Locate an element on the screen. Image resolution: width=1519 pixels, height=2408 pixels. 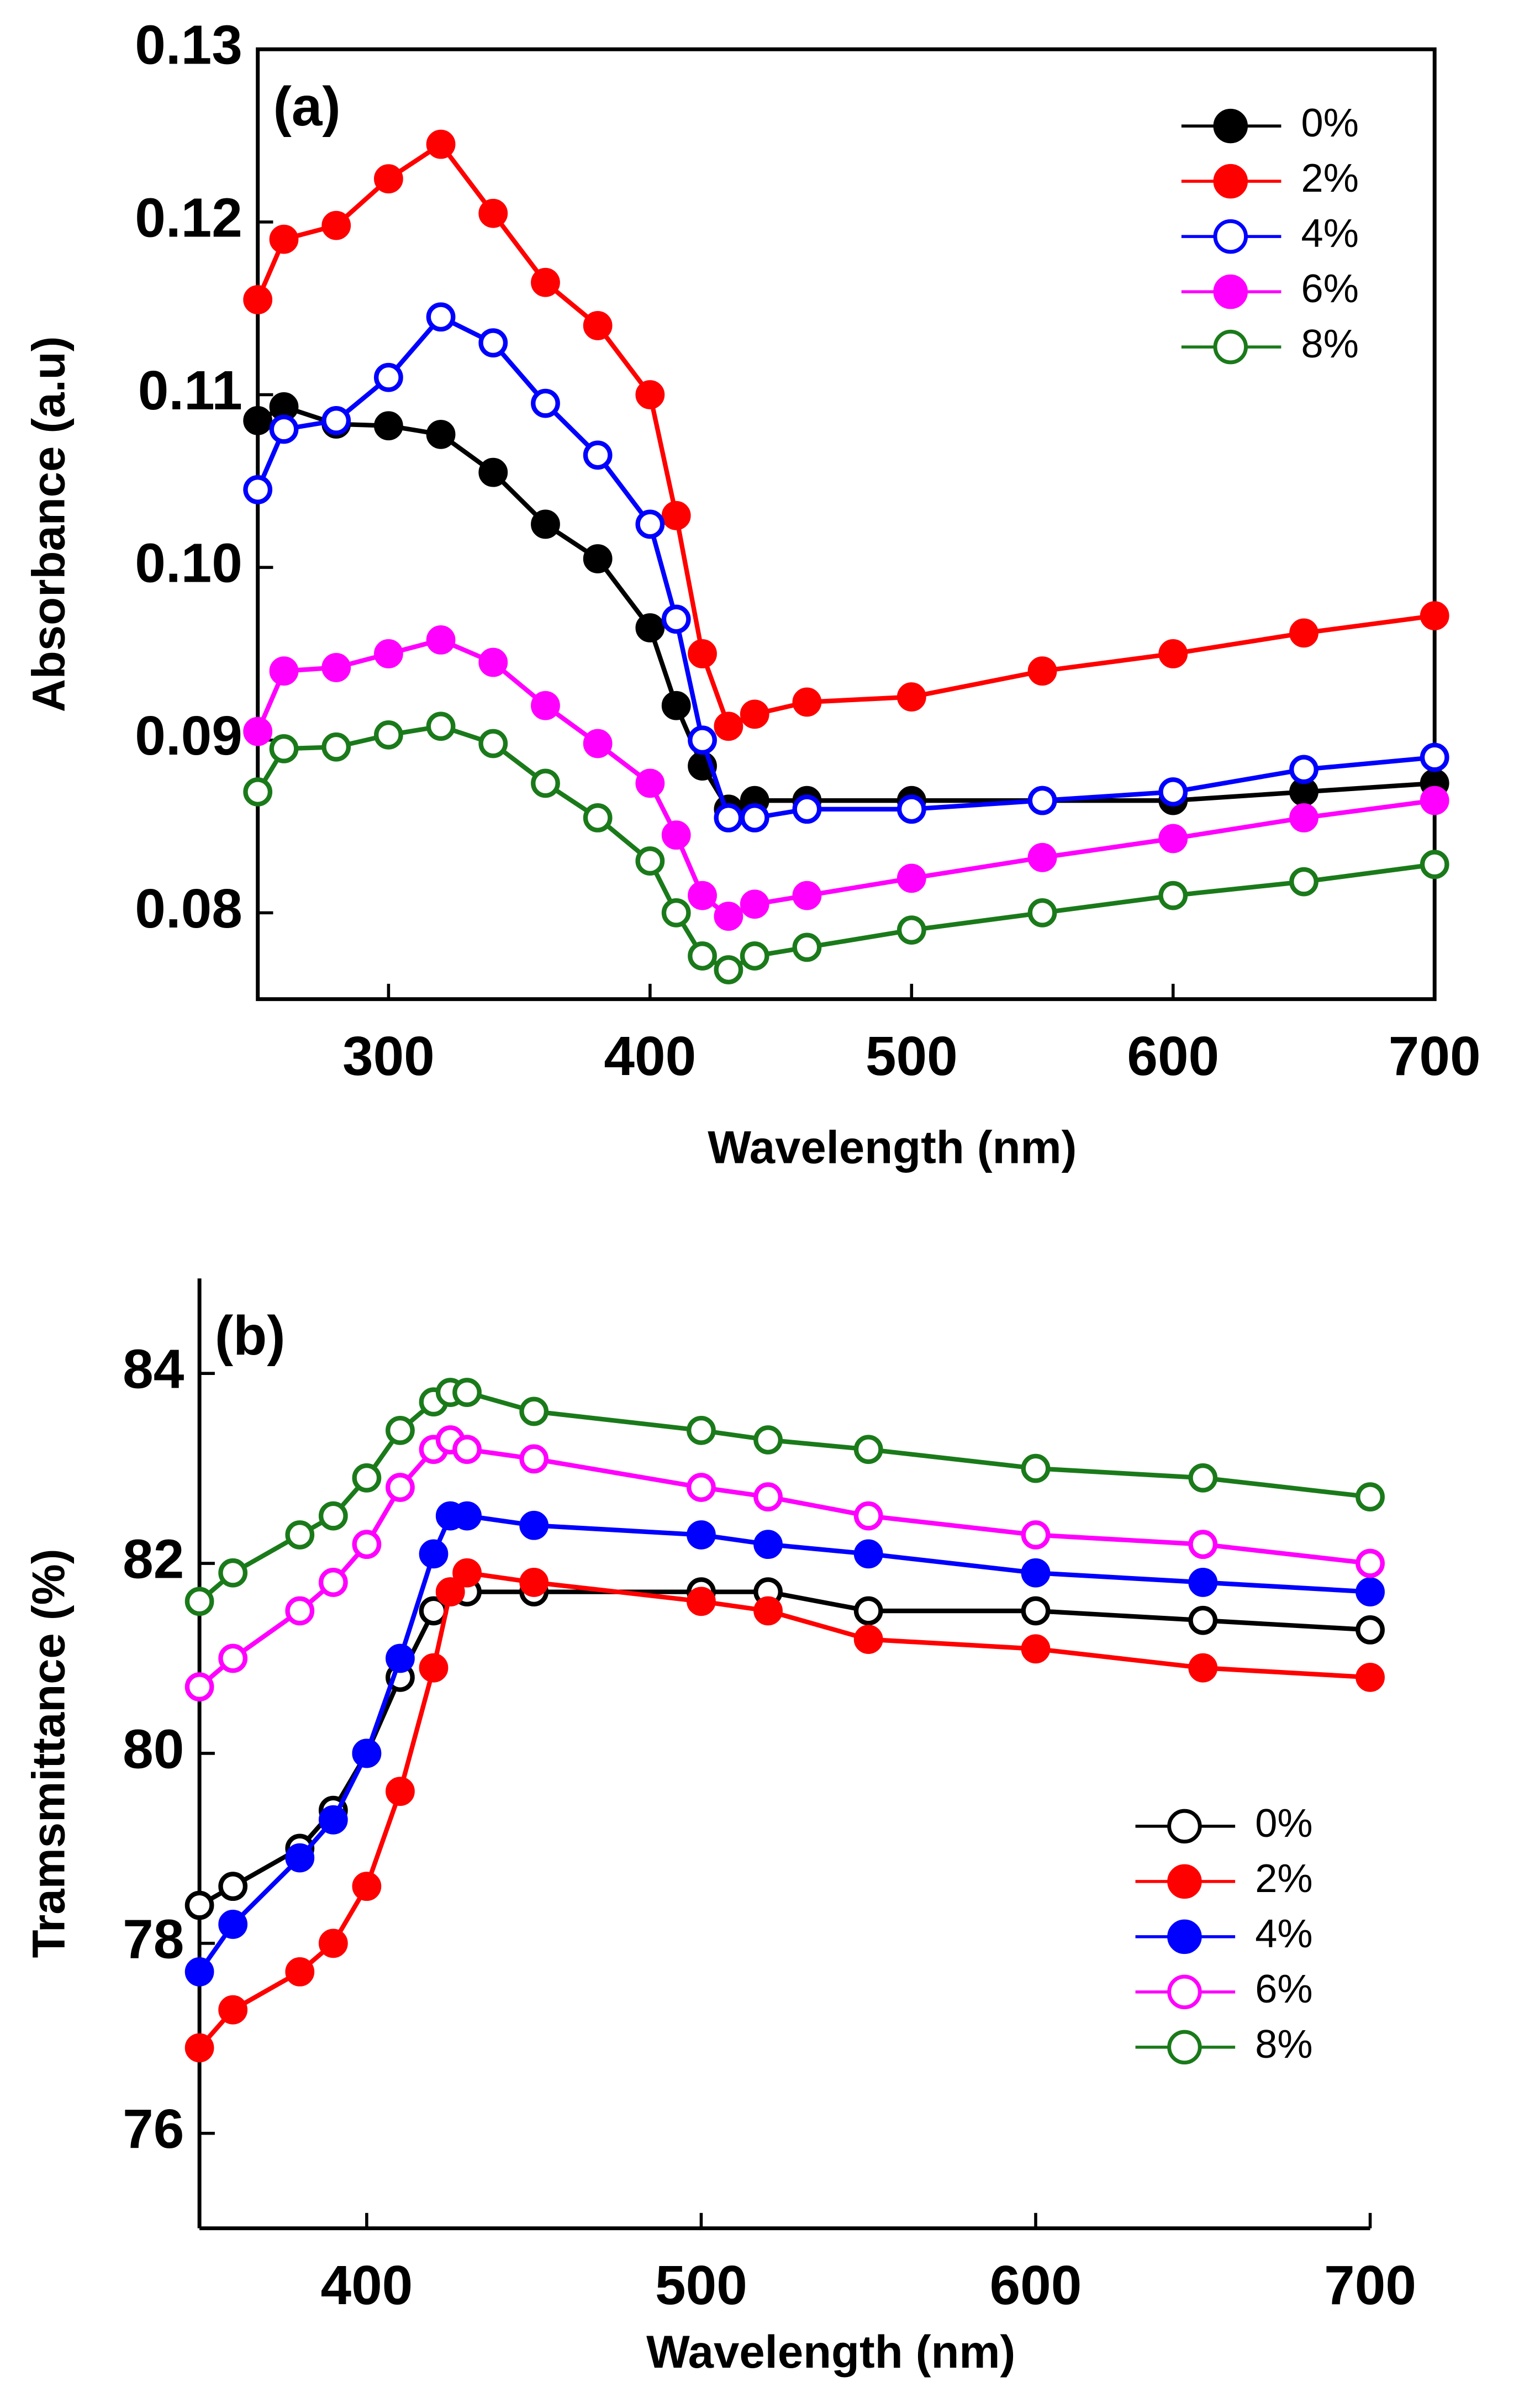
panel-label: (b) is located at coordinates (250, 1336).